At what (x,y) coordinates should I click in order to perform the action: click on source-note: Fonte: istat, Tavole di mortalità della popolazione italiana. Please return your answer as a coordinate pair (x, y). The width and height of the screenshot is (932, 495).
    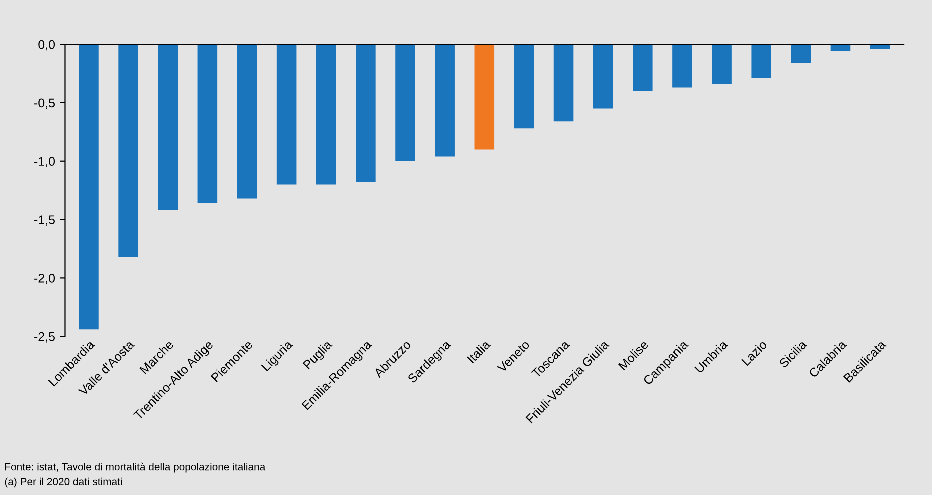
    Looking at the image, I should click on (136, 467).